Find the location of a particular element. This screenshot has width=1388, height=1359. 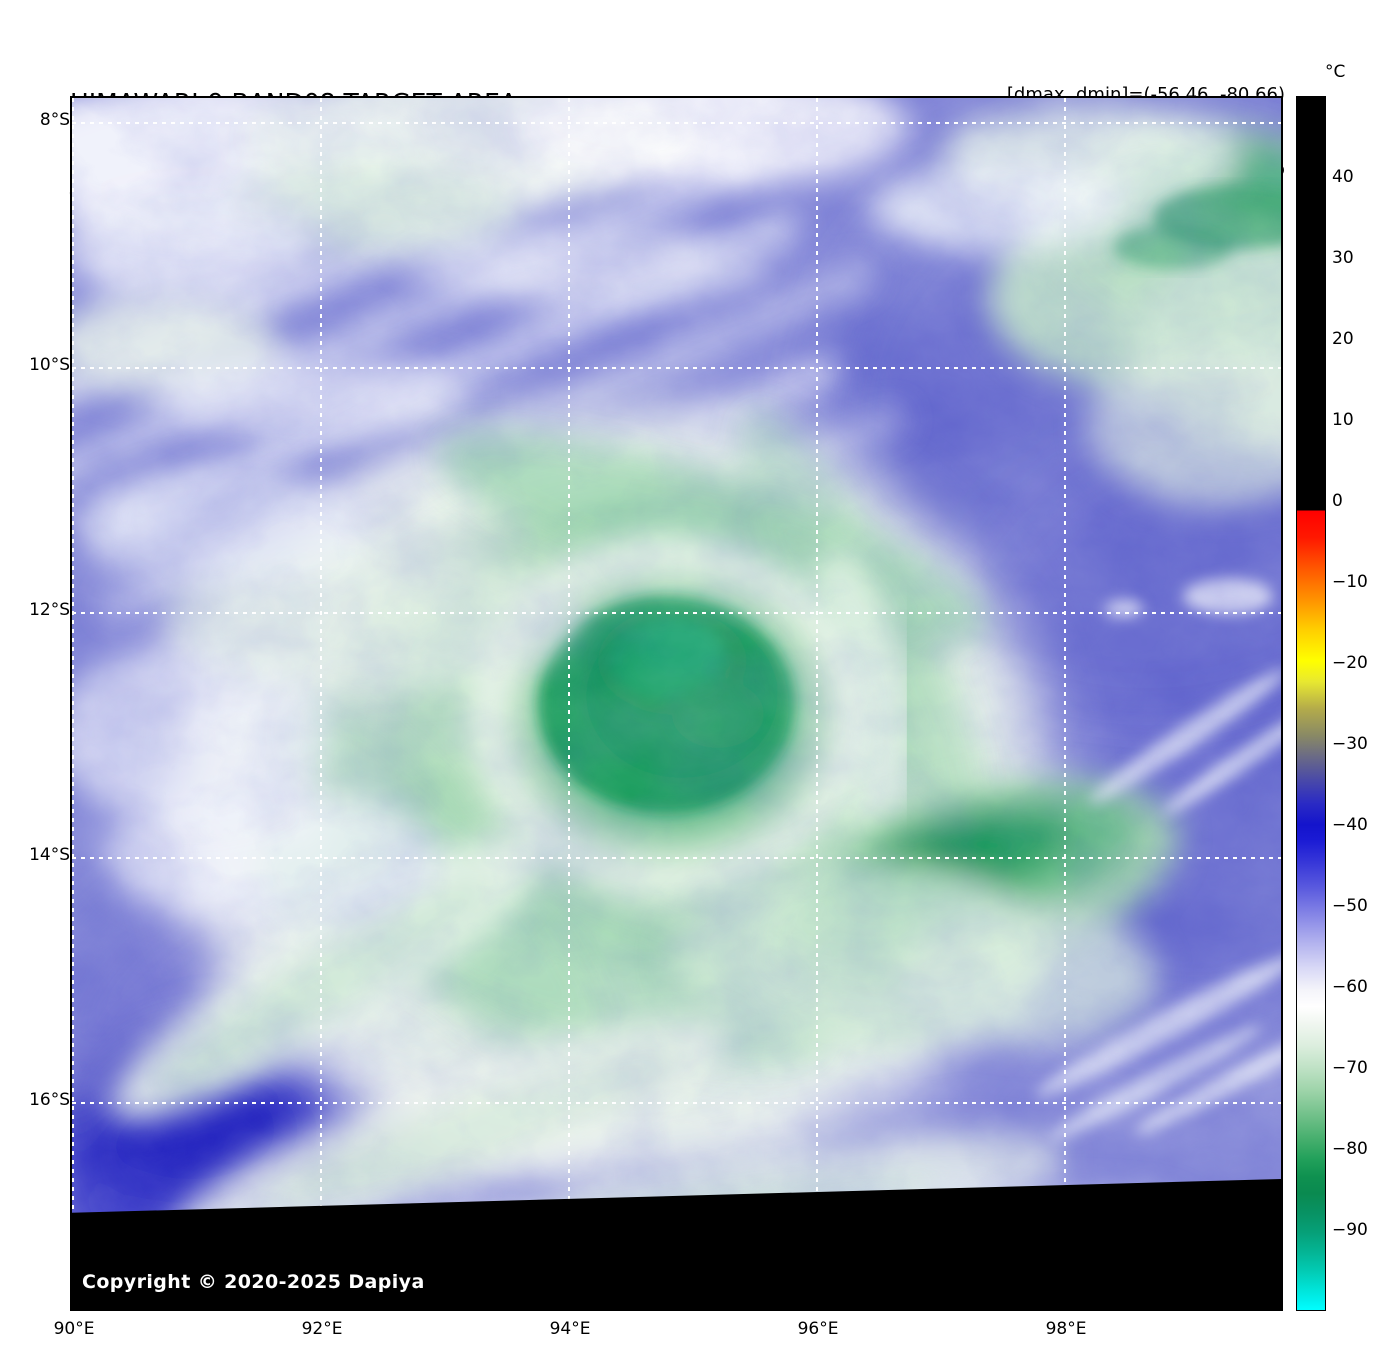

colorbar-tick-m50: −50 is located at coordinates (1350, 906).